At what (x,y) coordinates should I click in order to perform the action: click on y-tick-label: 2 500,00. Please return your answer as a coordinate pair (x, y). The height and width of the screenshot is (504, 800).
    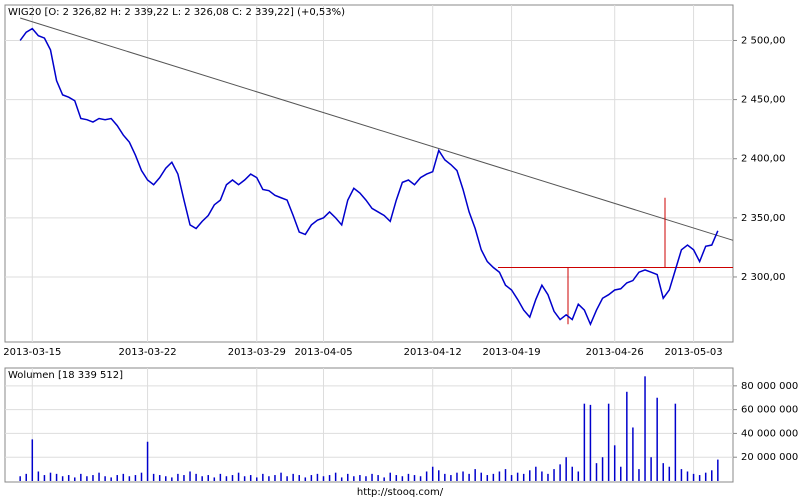
    Looking at the image, I should click on (763, 40).